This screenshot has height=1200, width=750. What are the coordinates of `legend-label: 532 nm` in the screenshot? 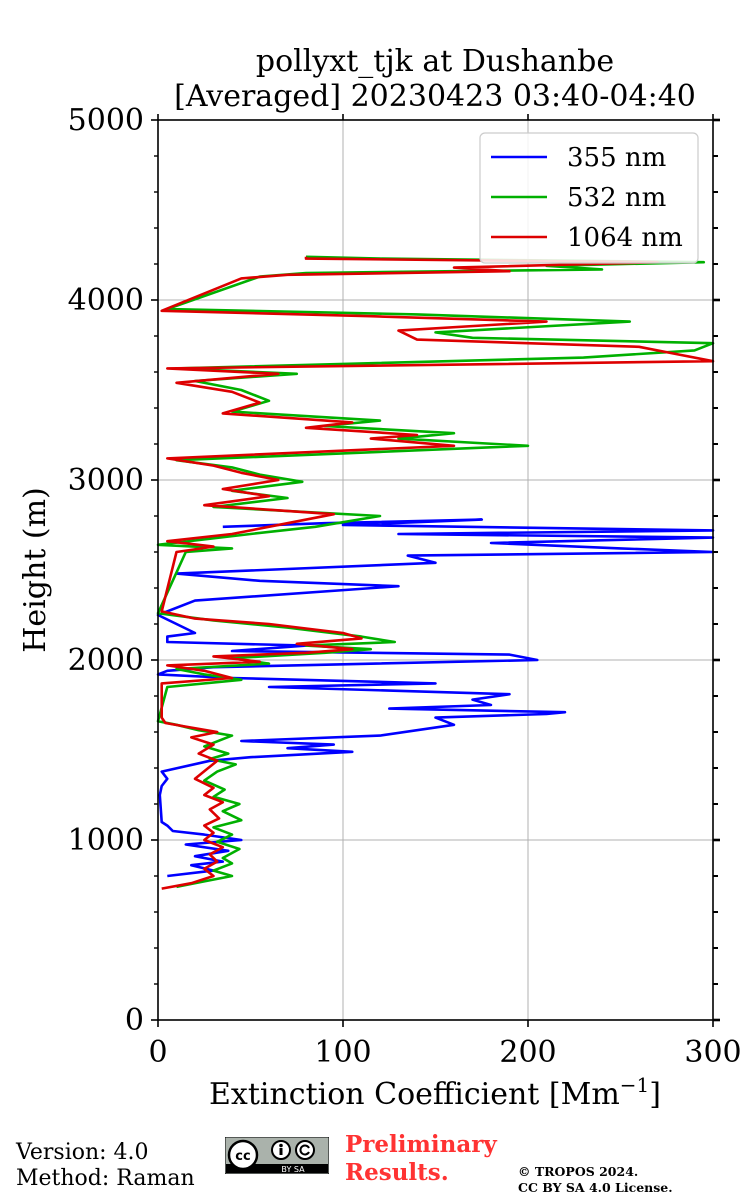 It's located at (616, 198).